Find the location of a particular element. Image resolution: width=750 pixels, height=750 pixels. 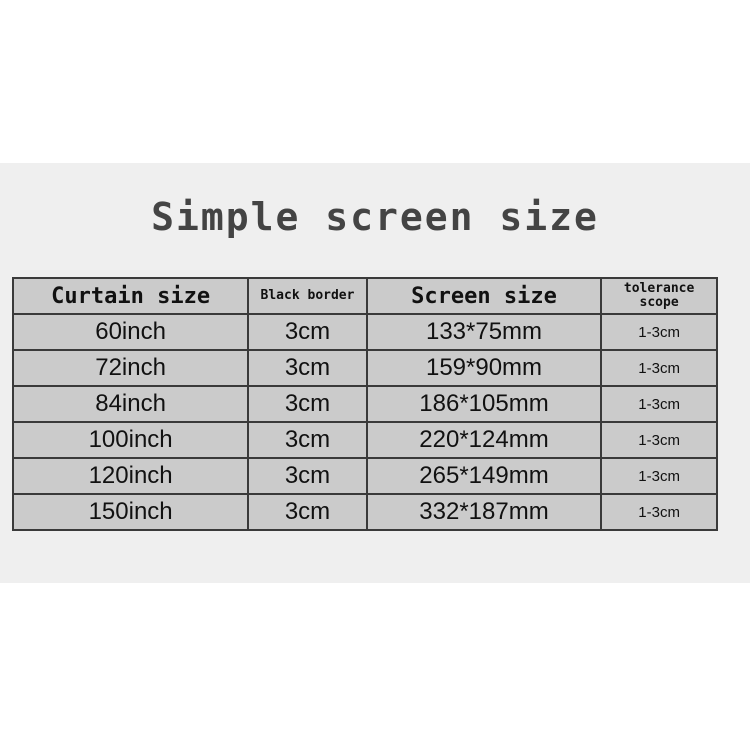

table-row: 150inch 3cm 332*187mm 1-3cm is located at coordinates (364, 512).